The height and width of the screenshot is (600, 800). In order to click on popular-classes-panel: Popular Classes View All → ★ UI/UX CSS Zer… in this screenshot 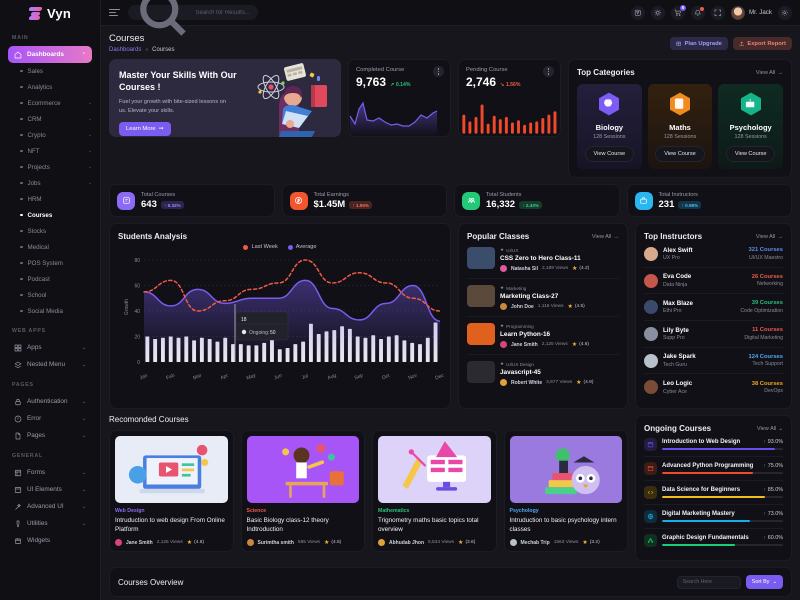, I will do `click(543, 316)`.